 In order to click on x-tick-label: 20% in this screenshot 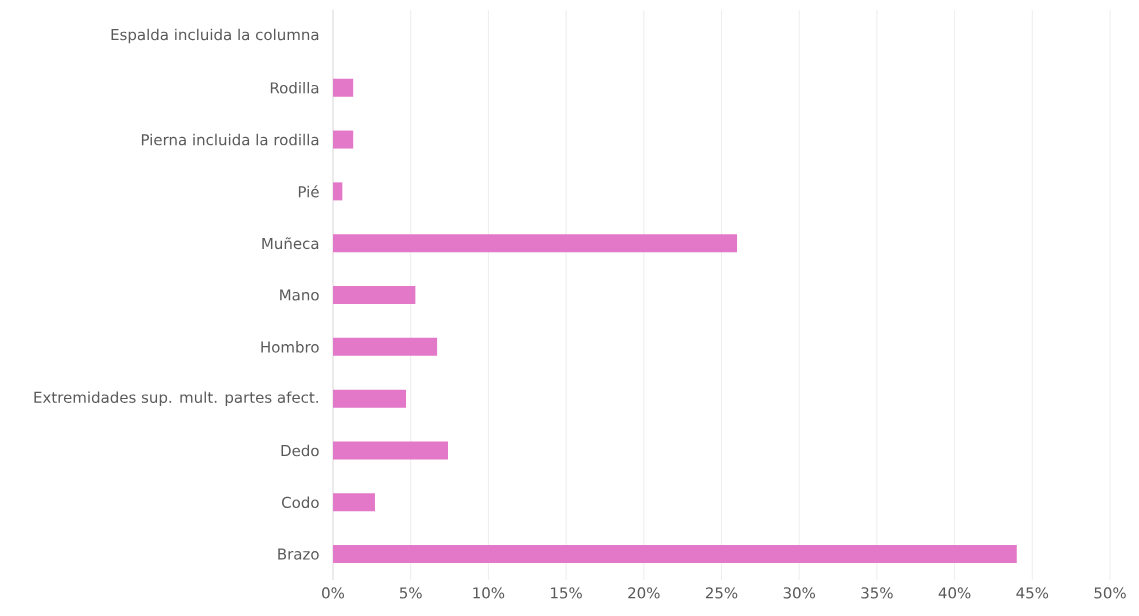, I will do `click(644, 593)`.